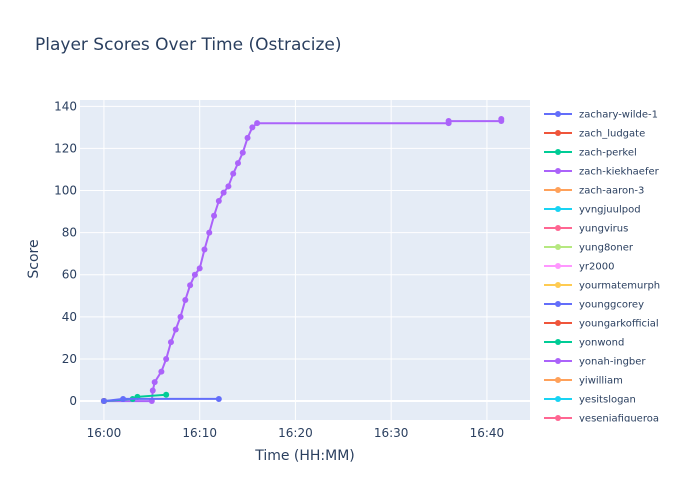 The image size is (700, 500). What do you see at coordinates (611, 191) in the screenshot?
I see `legend-label: zach-aaron-3` at bounding box center [611, 191].